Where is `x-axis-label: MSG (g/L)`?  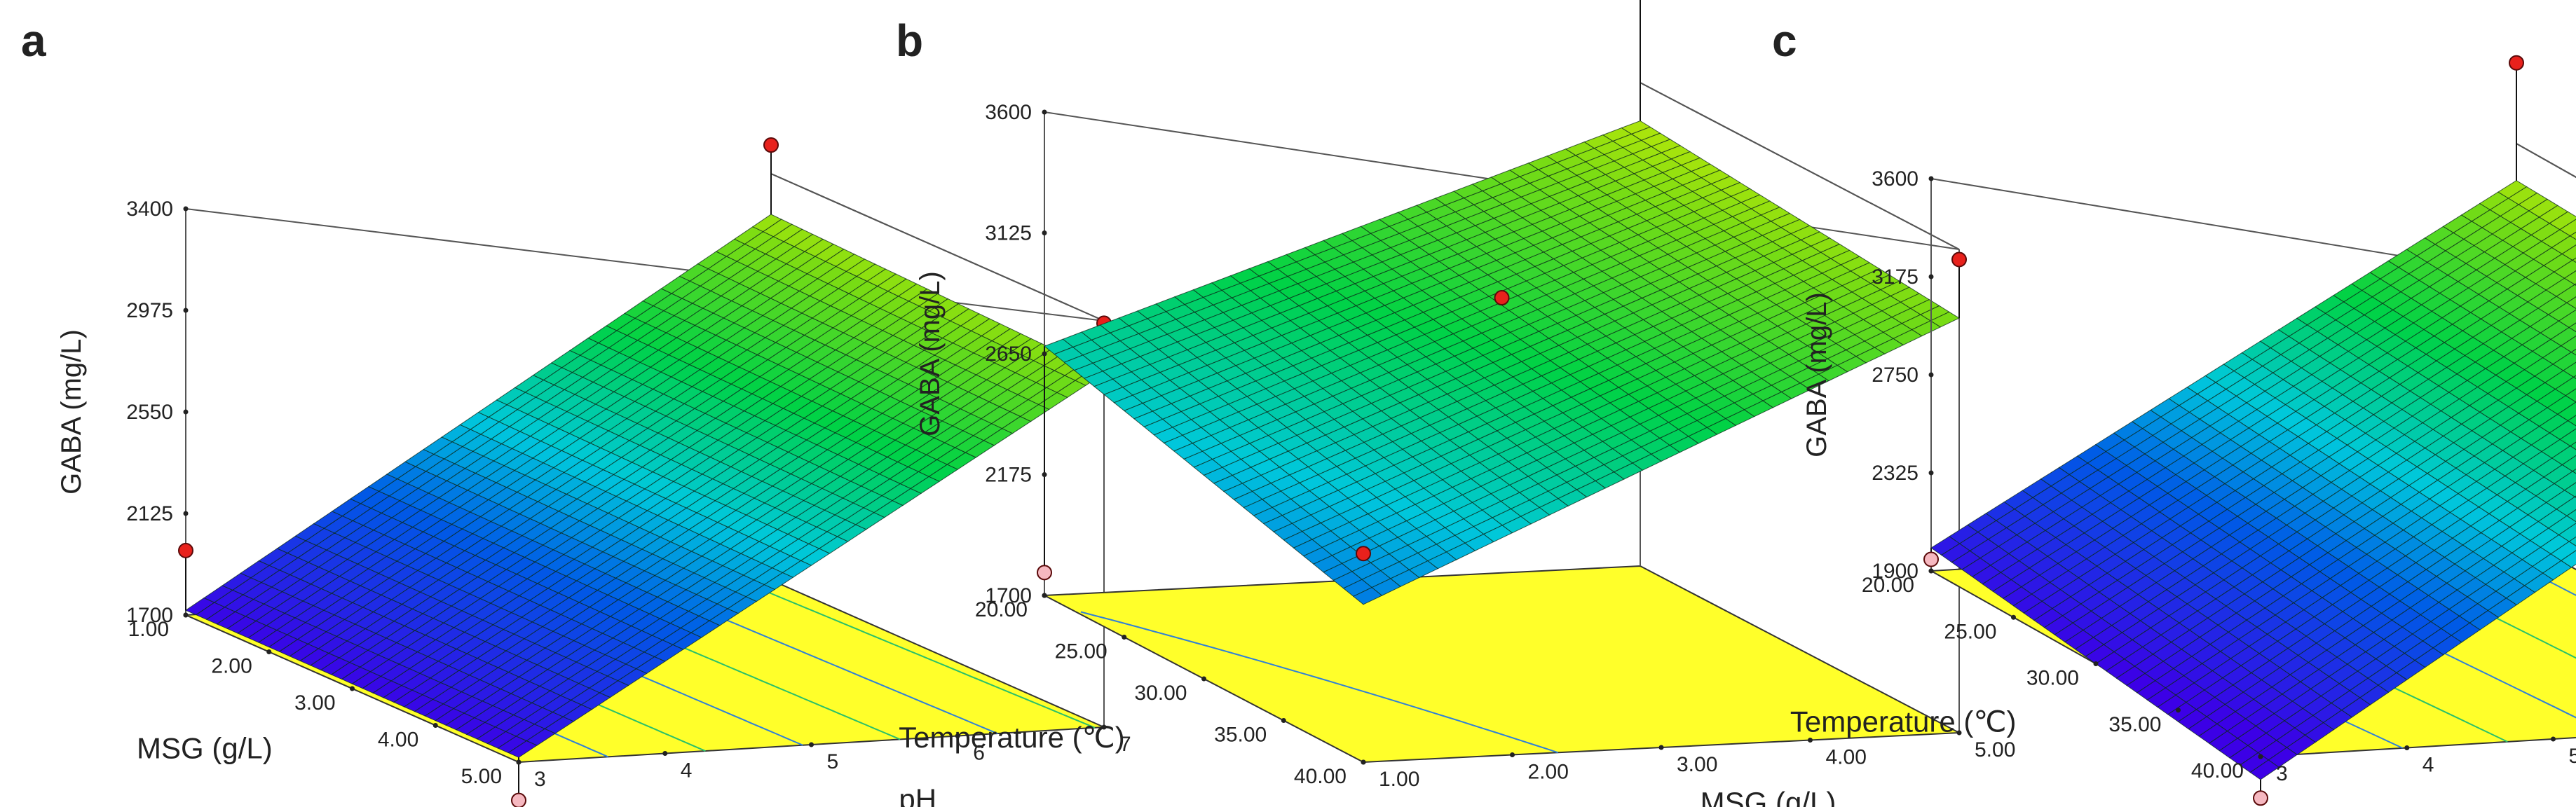 x-axis-label: MSG (g/L) is located at coordinates (205, 748).